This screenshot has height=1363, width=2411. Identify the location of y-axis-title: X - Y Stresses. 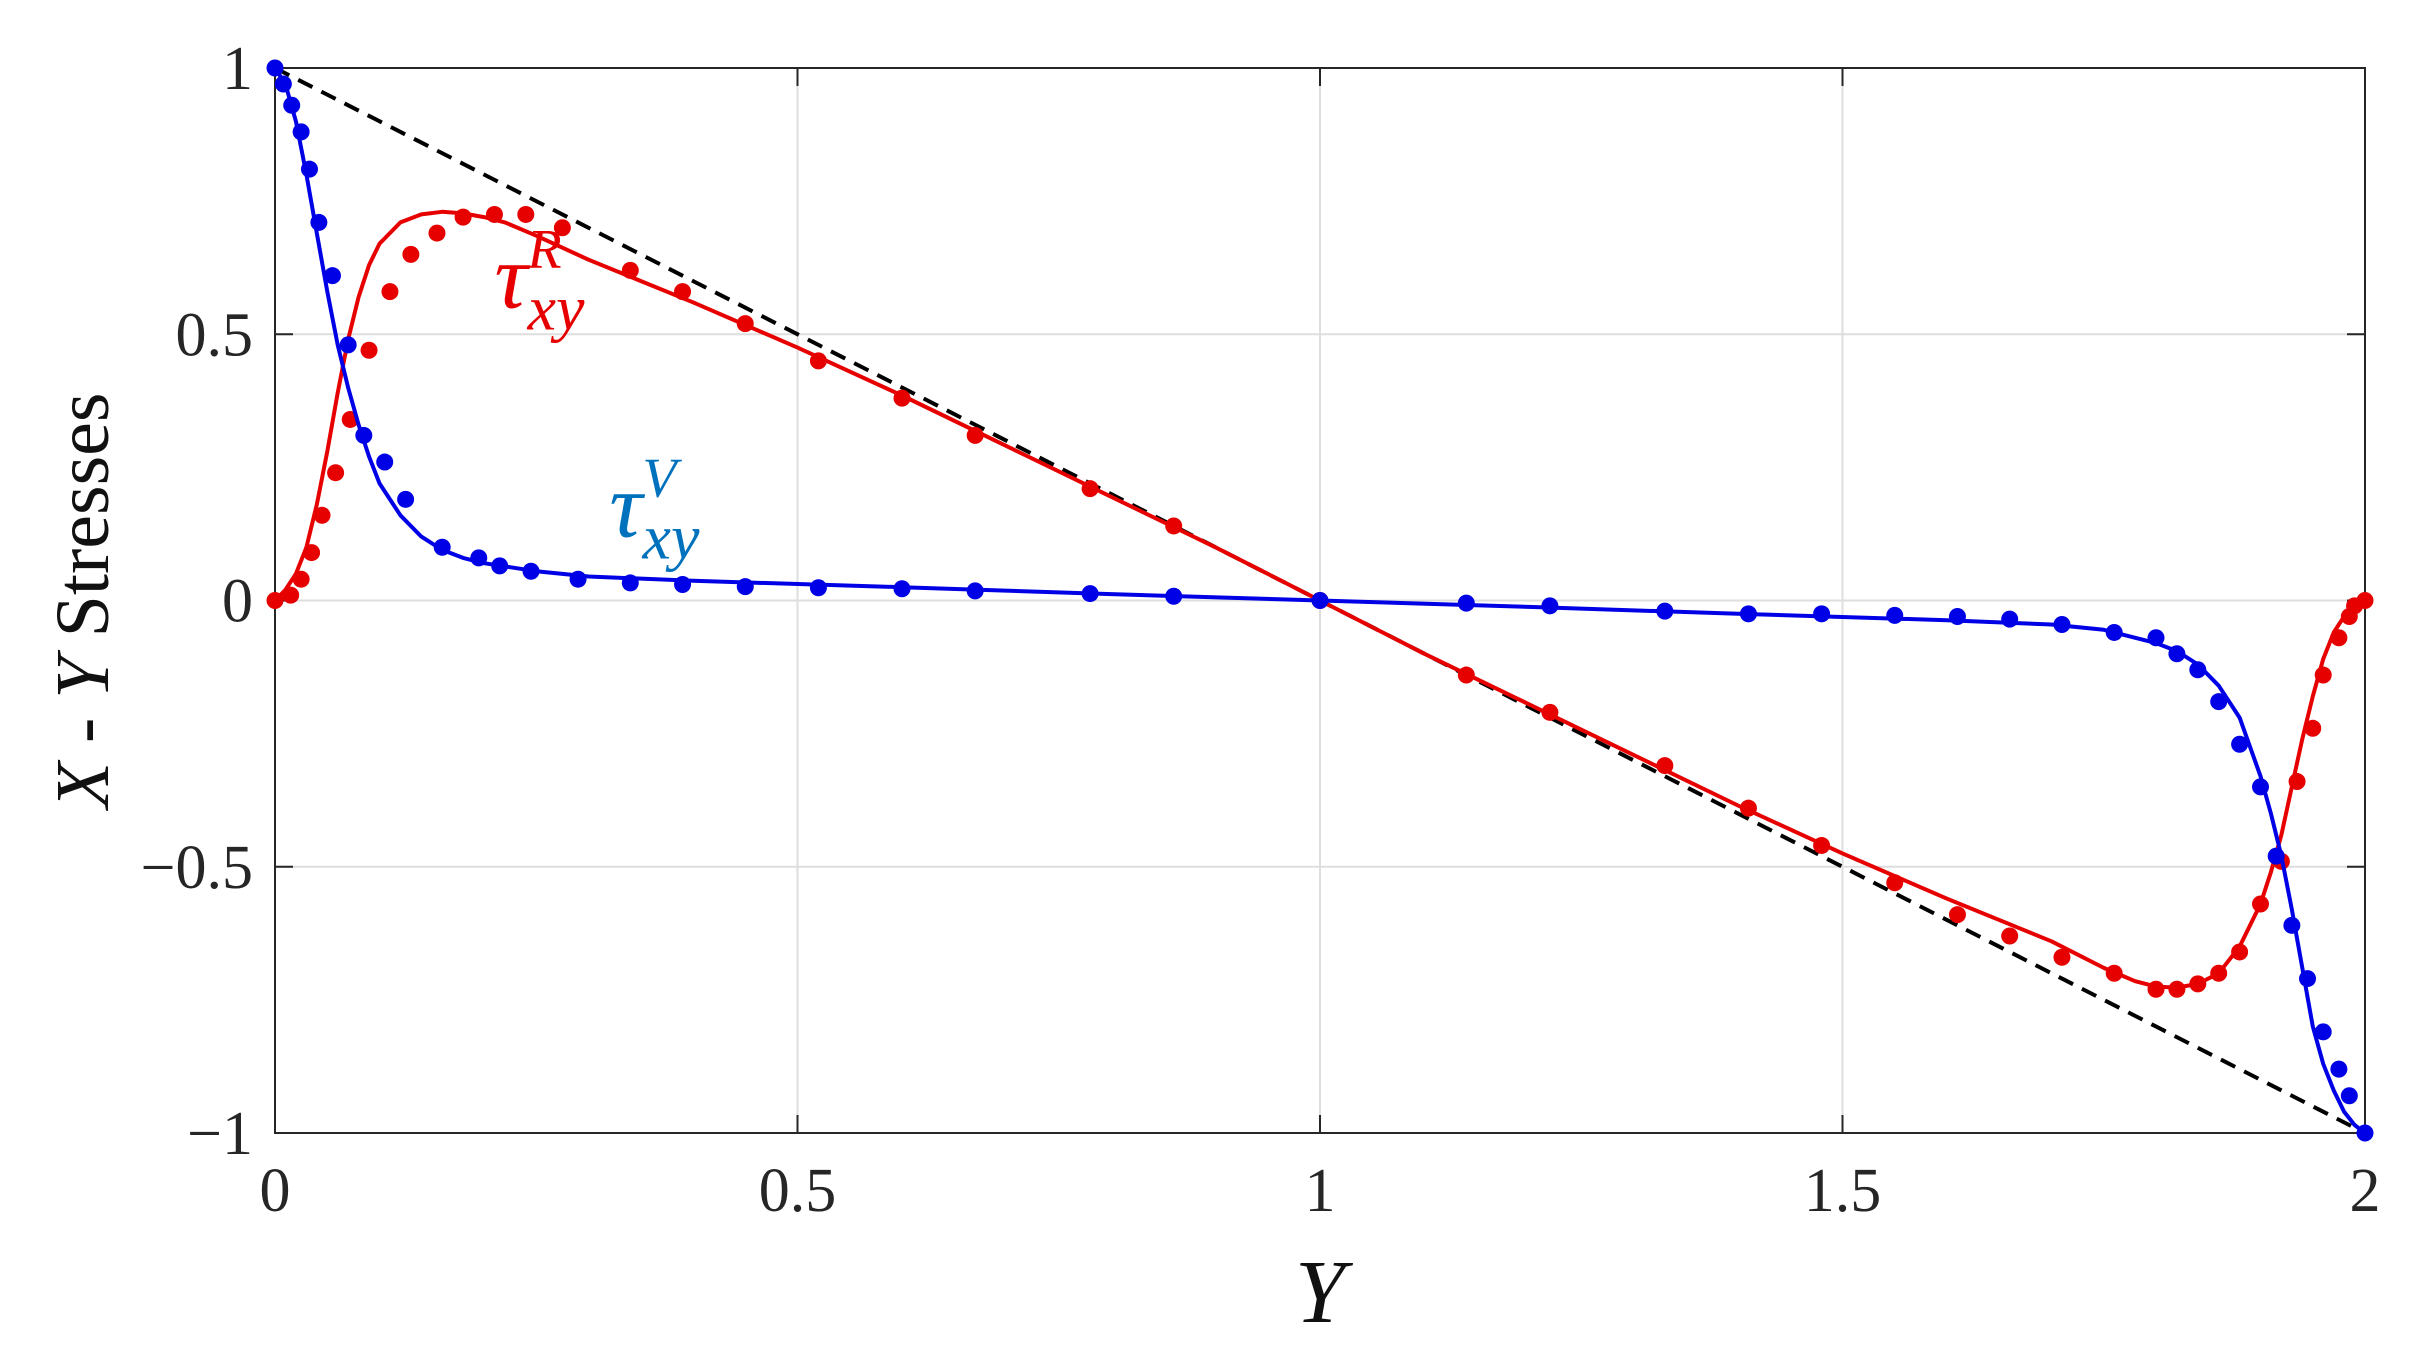
(83, 602).